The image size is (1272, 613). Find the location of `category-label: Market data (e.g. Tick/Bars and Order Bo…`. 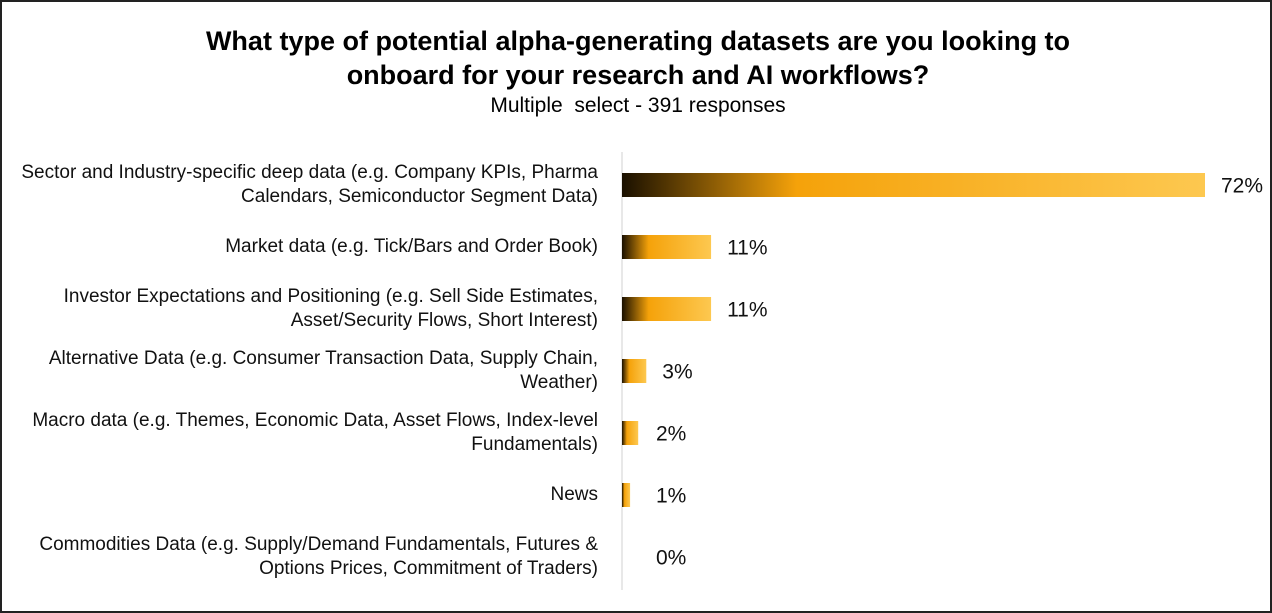

category-label: Market data (e.g. Tick/Bars and Order Bo… is located at coordinates (411, 246).